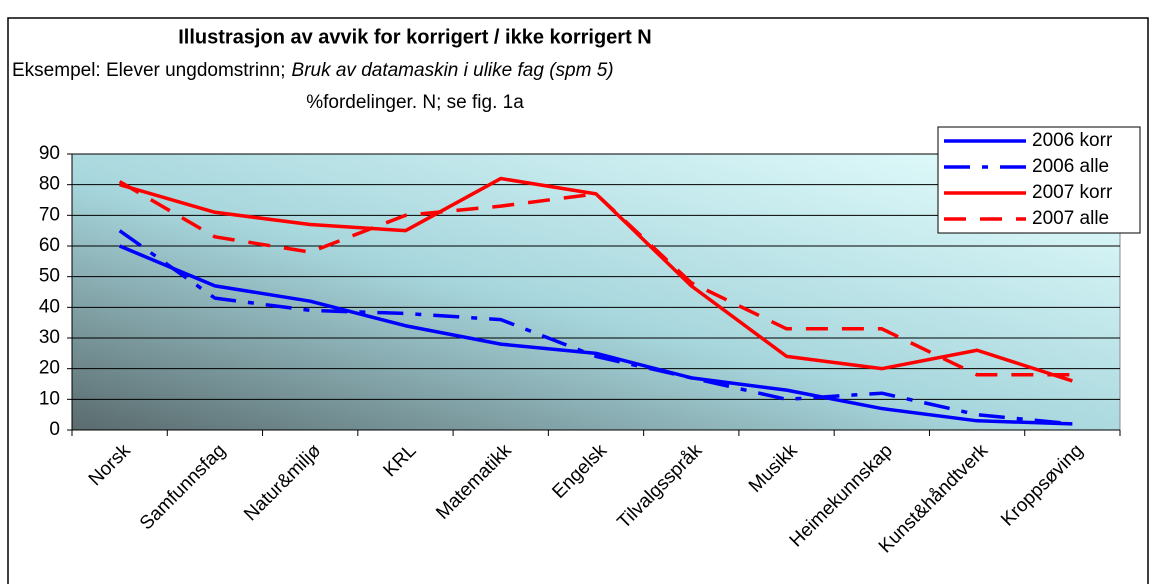 The width and height of the screenshot is (1150, 584). Describe the element at coordinates (453, 70) in the screenshot. I see `subtitle-italic: Bruk av datamaskin i ulike fag (spm 5)` at that location.